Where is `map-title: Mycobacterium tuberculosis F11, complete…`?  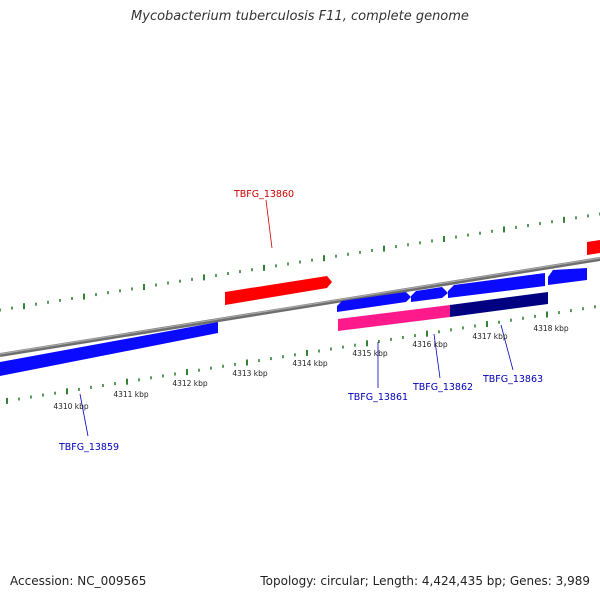
map-title: Mycobacterium tuberculosis F11, complete… is located at coordinates (300, 16).